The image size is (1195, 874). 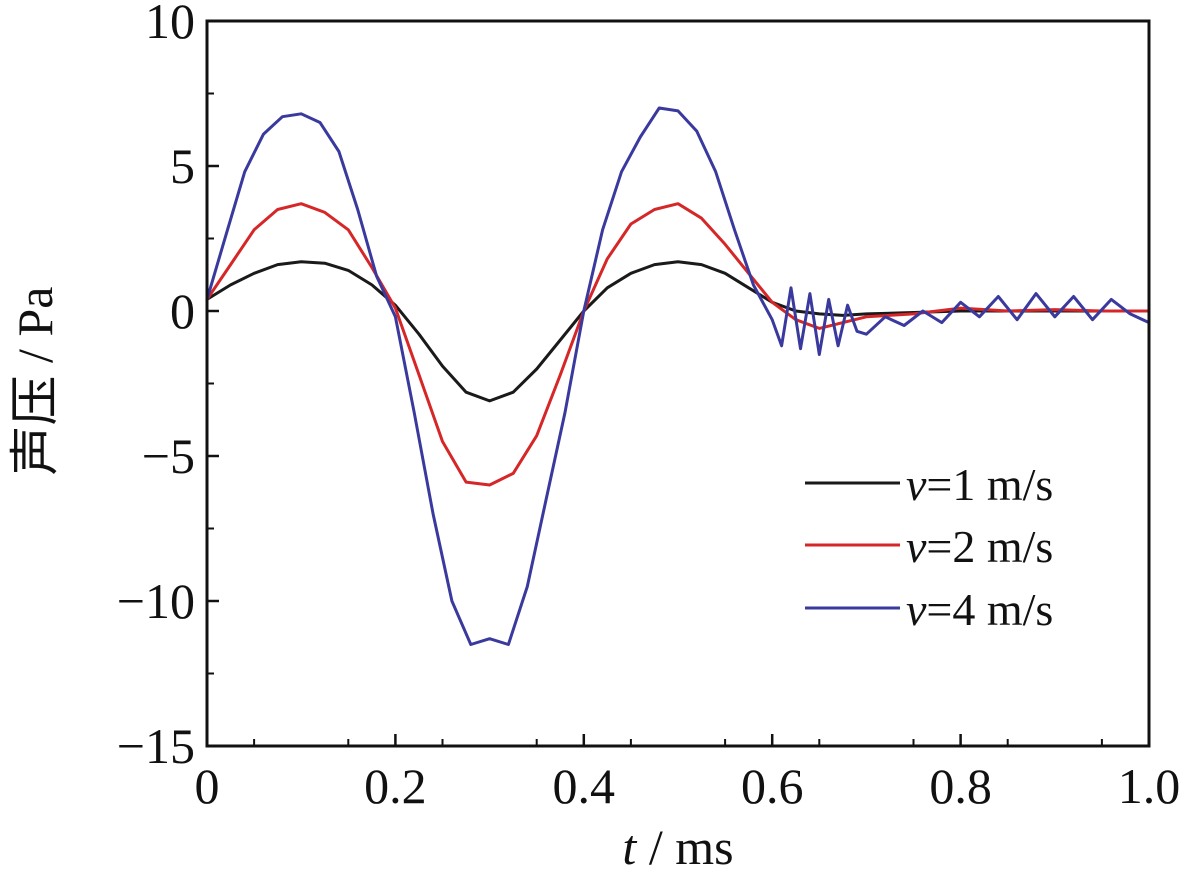 I want to click on x-tick-label: 1.0, so click(x=1149, y=786).